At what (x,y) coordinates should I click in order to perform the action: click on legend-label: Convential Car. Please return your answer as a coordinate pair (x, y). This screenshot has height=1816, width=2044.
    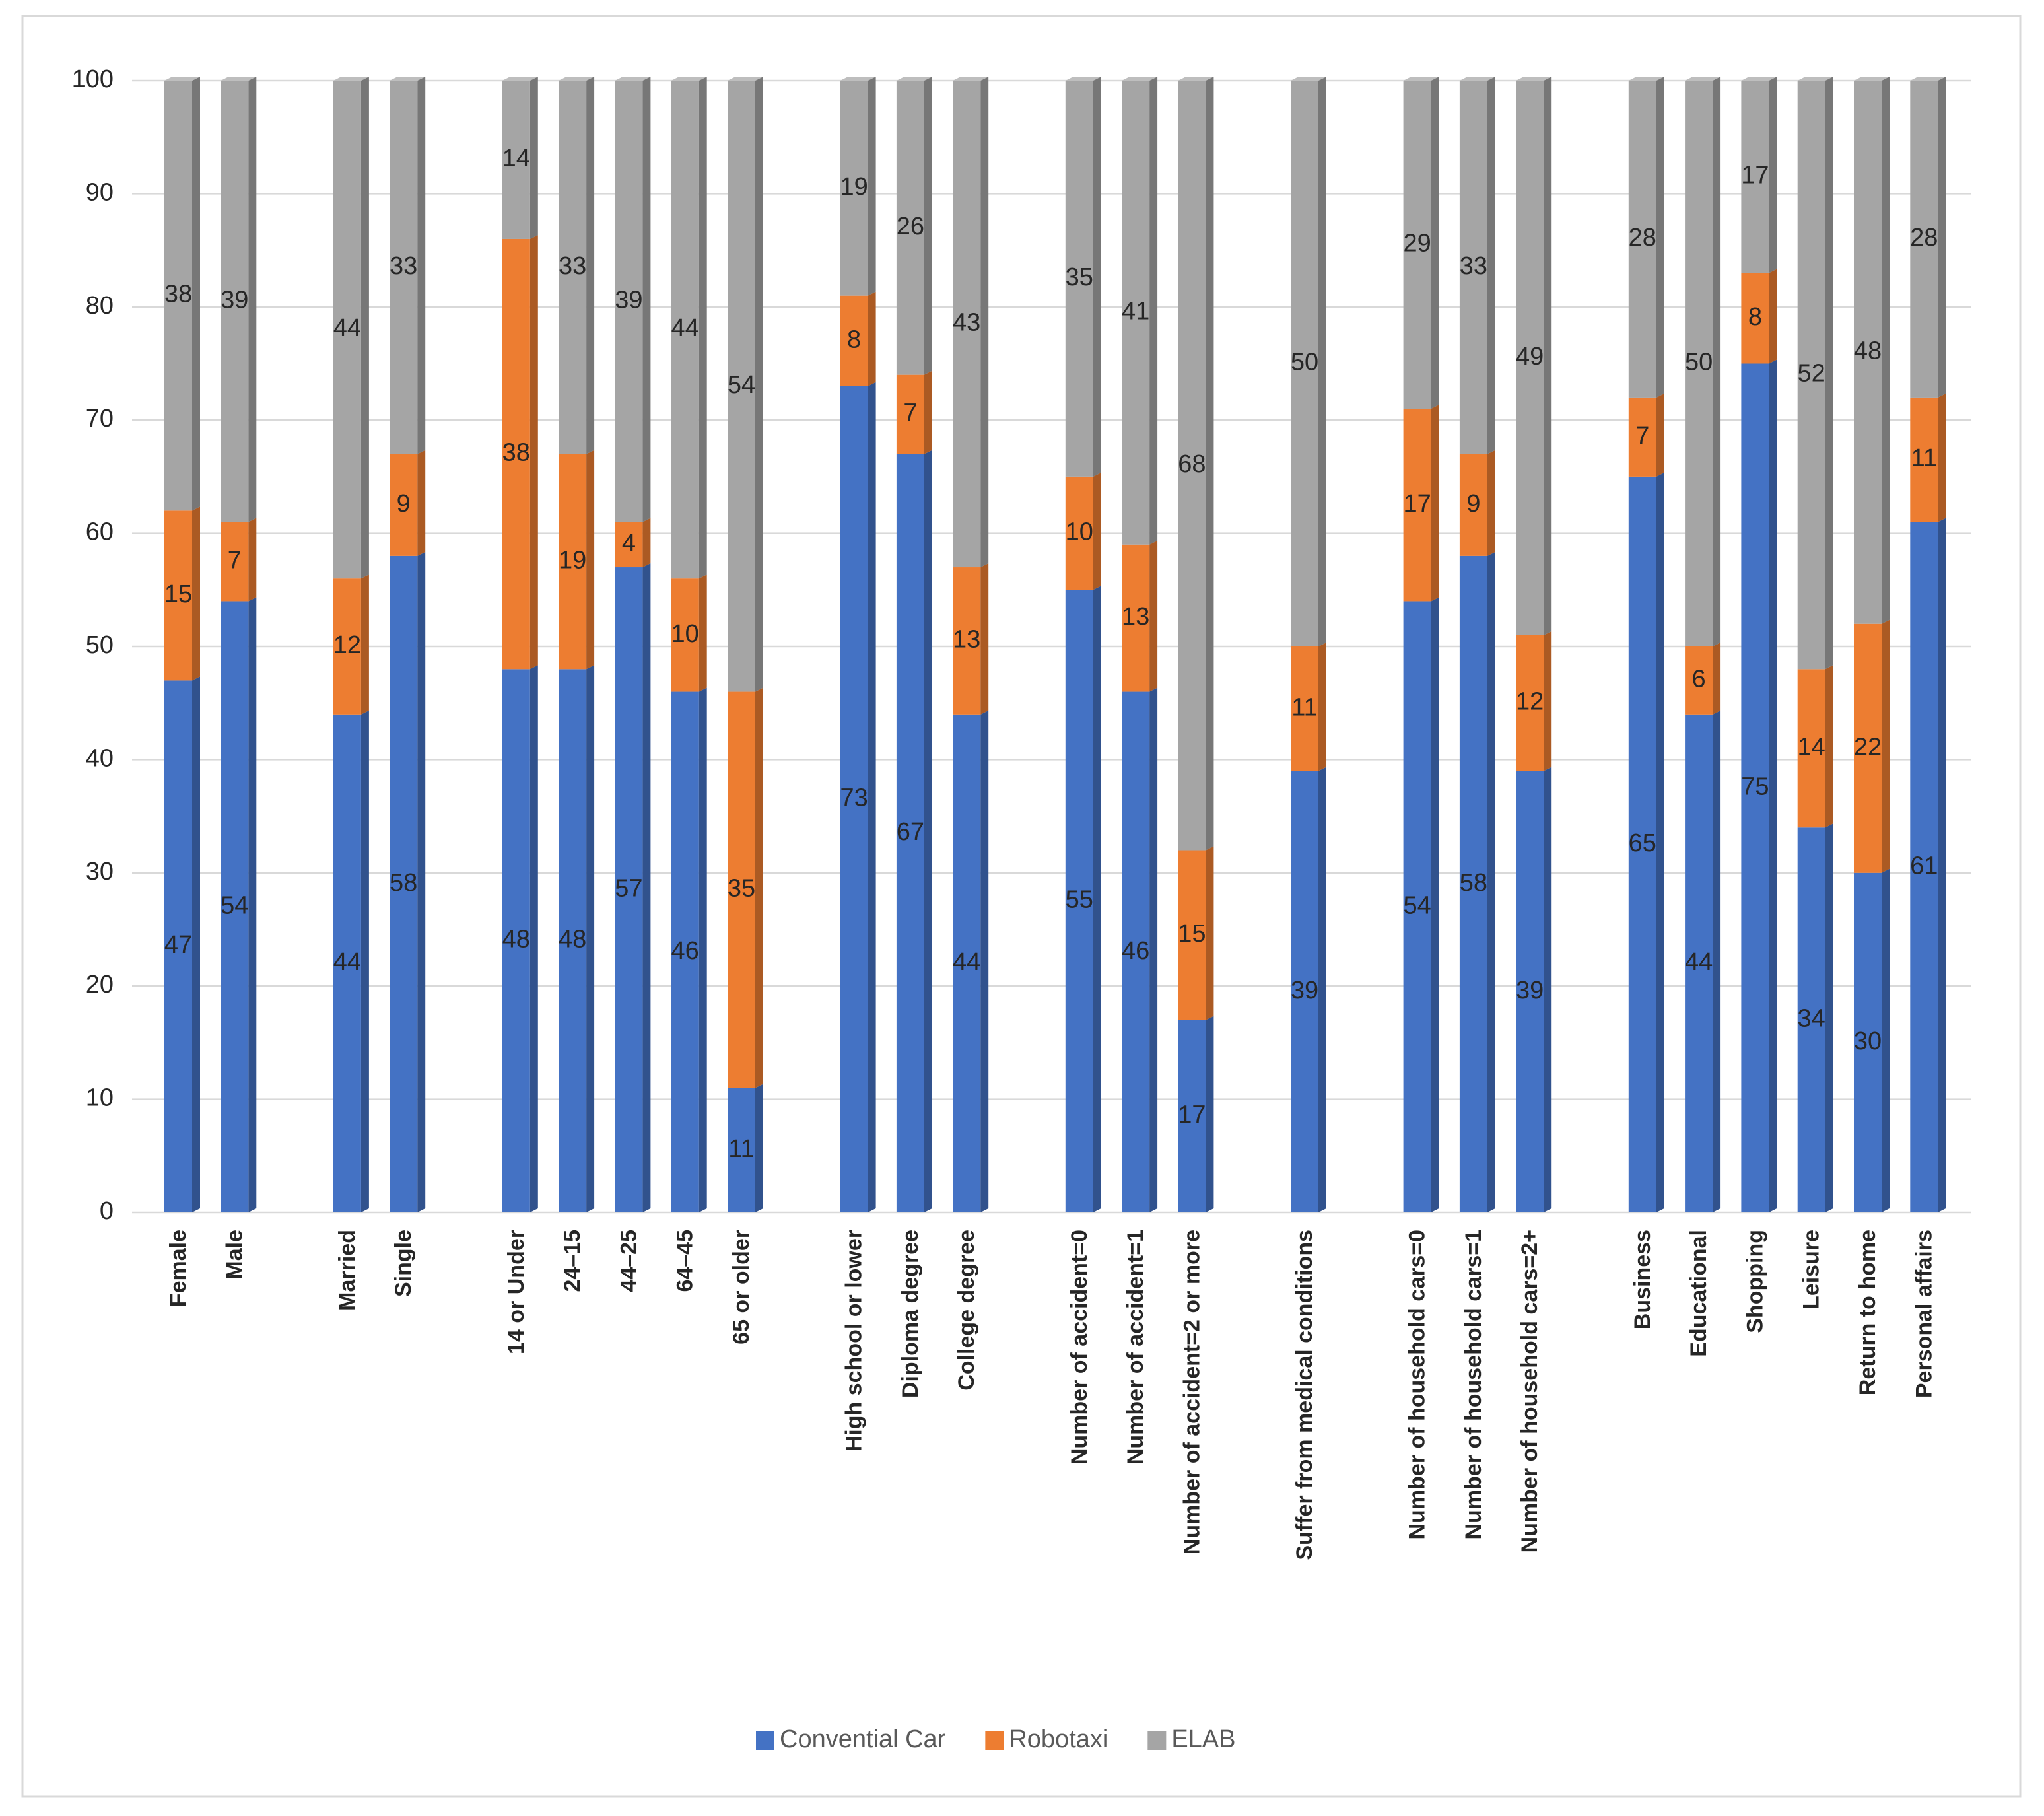
    Looking at the image, I should click on (863, 1740).